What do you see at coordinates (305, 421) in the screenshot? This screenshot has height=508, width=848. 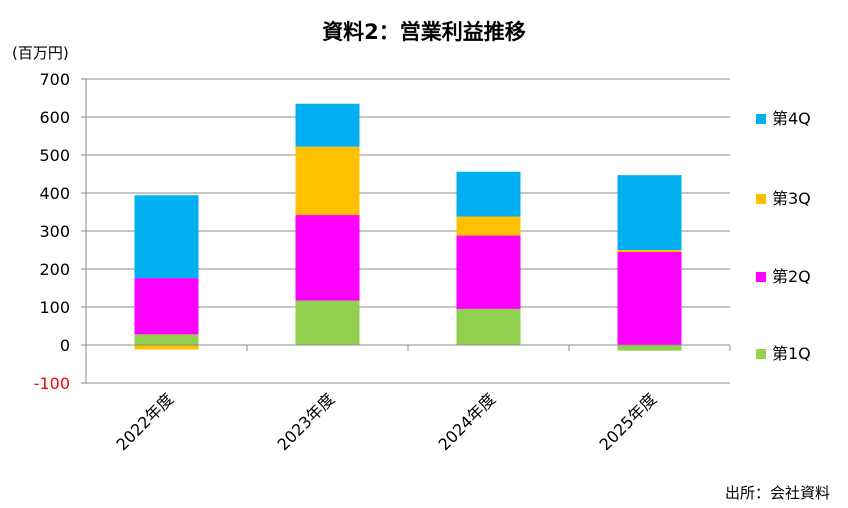 I see `x-tick-label: 2023年度` at bounding box center [305, 421].